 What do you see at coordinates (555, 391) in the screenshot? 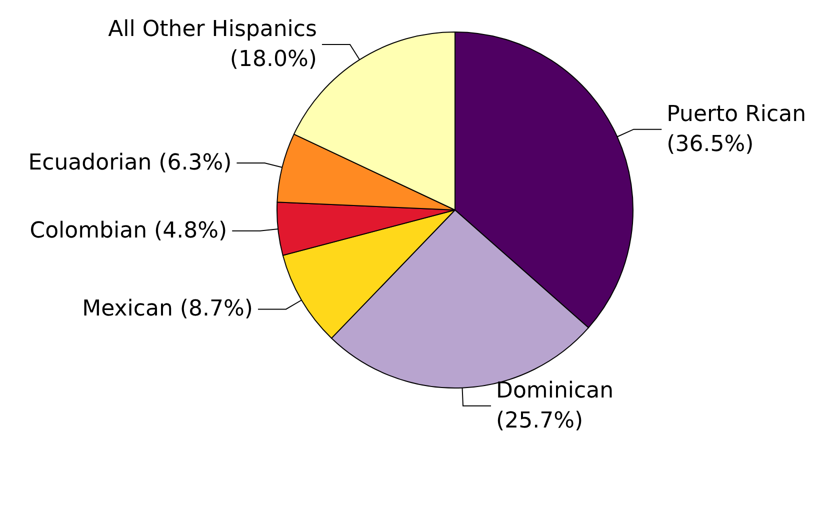
I see `slice-label: Dominican` at bounding box center [555, 391].